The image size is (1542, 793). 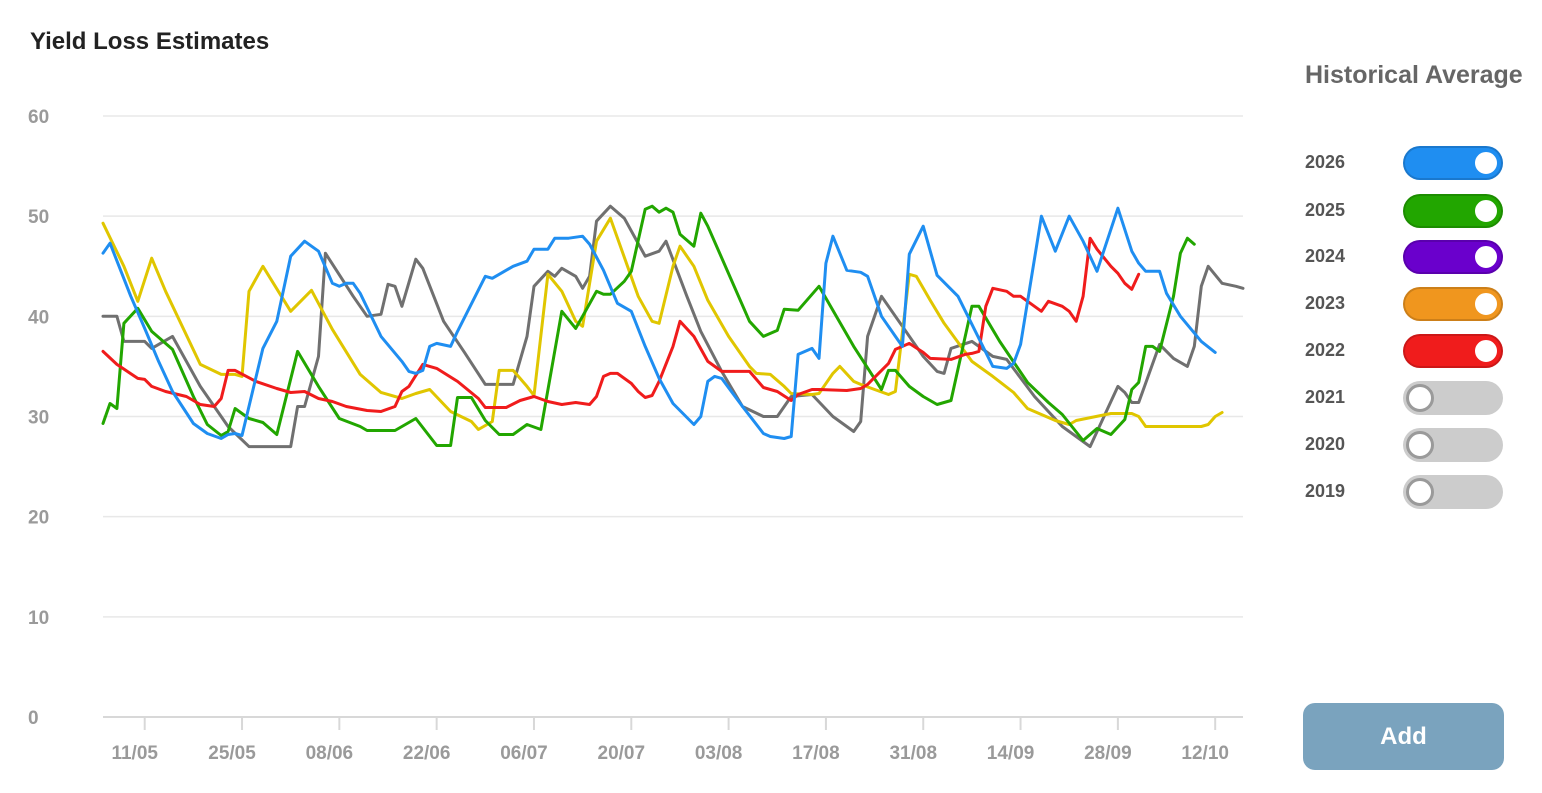 I want to click on toggle-label: 2019, so click(x=1325, y=491).